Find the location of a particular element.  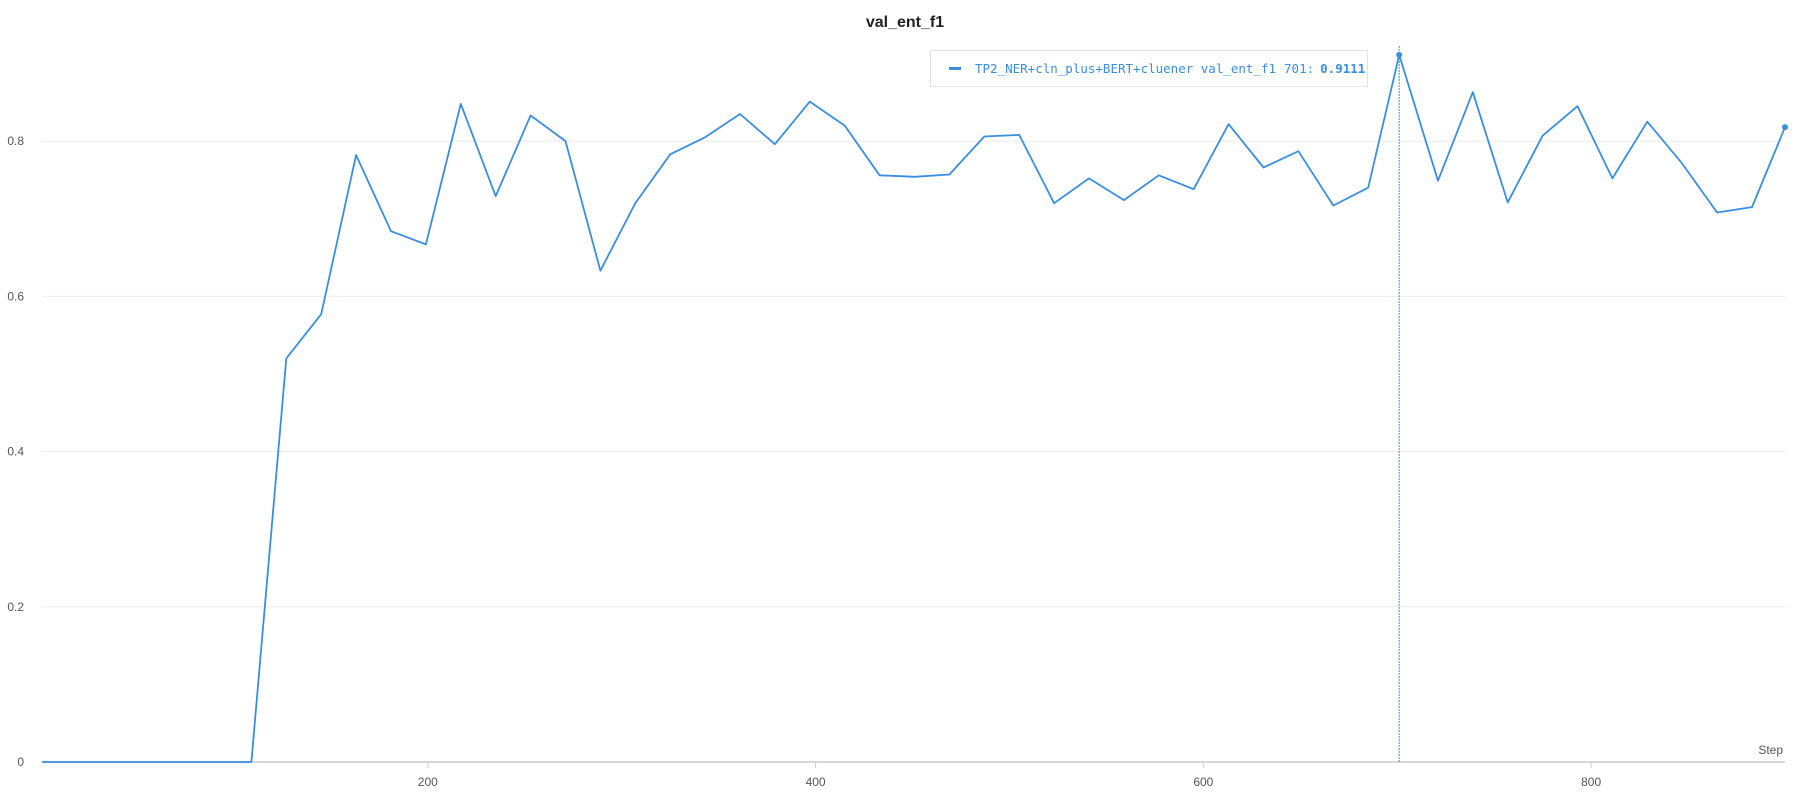

chart-title: val_ent_f1 is located at coordinates (905, 22).